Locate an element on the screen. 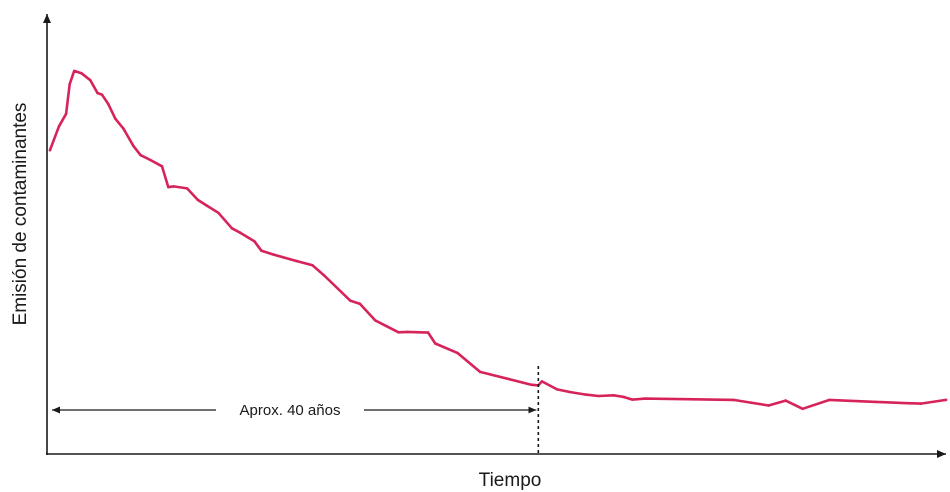 Image resolution: width=950 pixels, height=492 pixels. x-axis-label: Tiempo is located at coordinates (510, 480).